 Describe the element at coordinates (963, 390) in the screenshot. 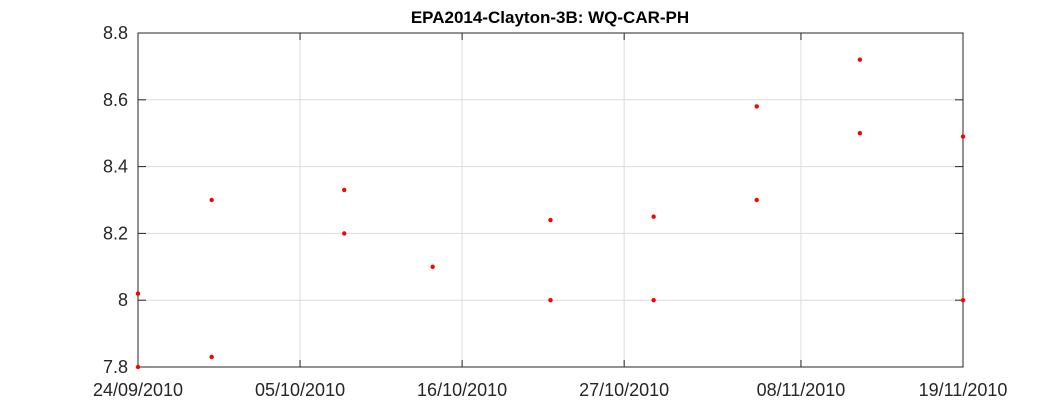

I see `x-tick-label: 19/11/2010` at that location.